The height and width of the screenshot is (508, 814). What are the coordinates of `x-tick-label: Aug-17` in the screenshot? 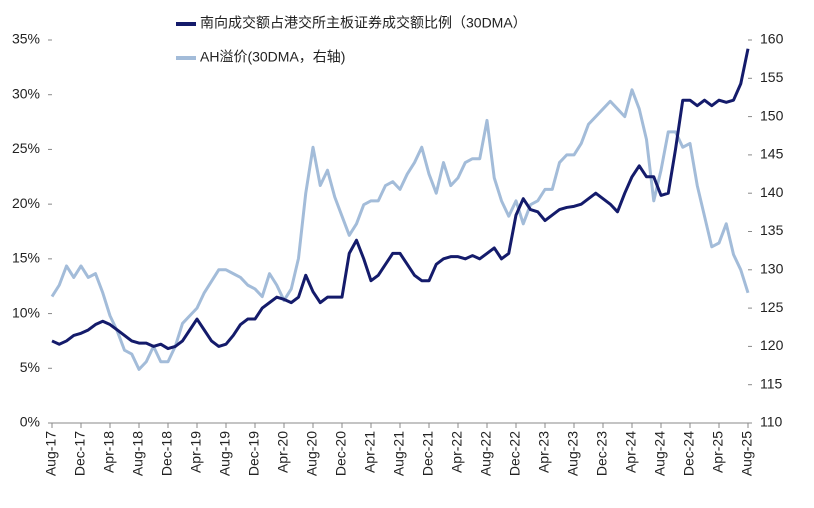 It's located at (51, 453).